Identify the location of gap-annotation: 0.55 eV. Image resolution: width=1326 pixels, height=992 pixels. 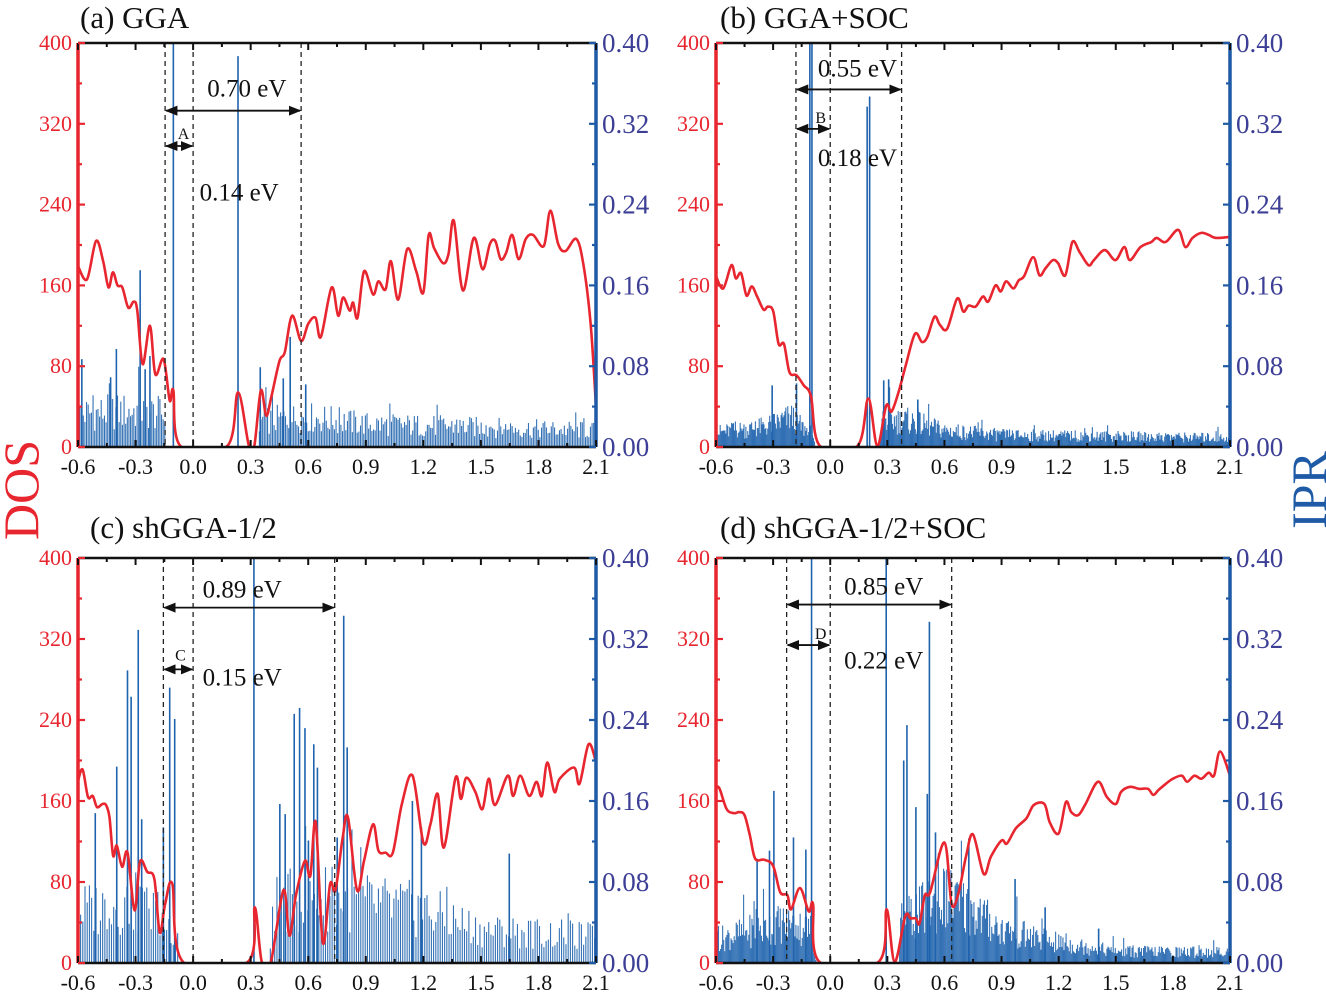
(857, 68).